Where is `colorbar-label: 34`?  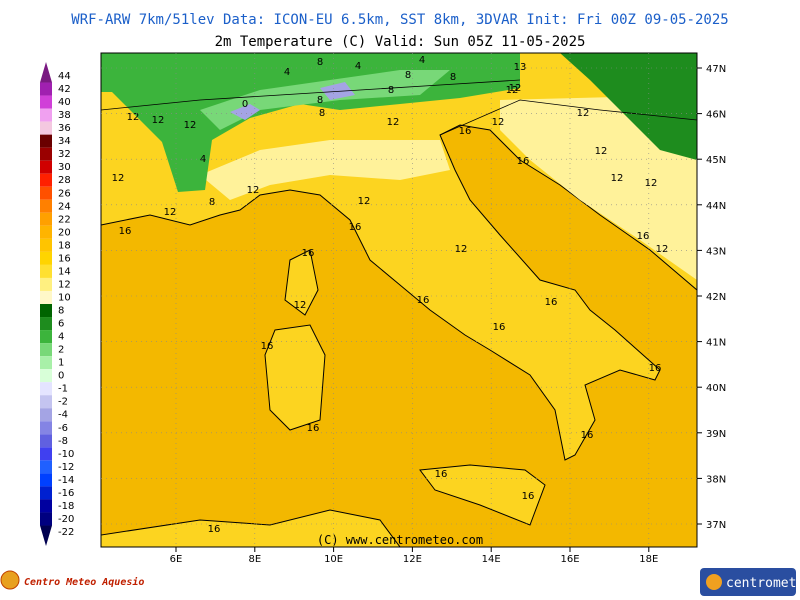 colorbar-label: 34 is located at coordinates (64, 141).